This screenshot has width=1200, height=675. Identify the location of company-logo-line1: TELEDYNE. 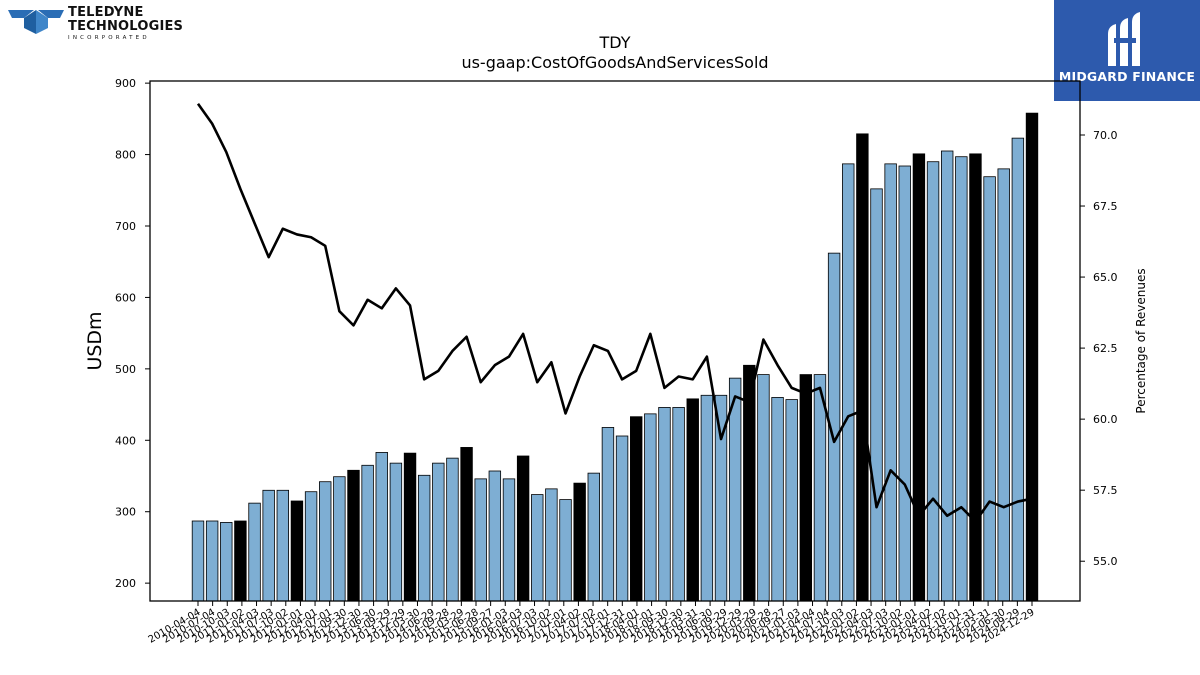
(106, 12).